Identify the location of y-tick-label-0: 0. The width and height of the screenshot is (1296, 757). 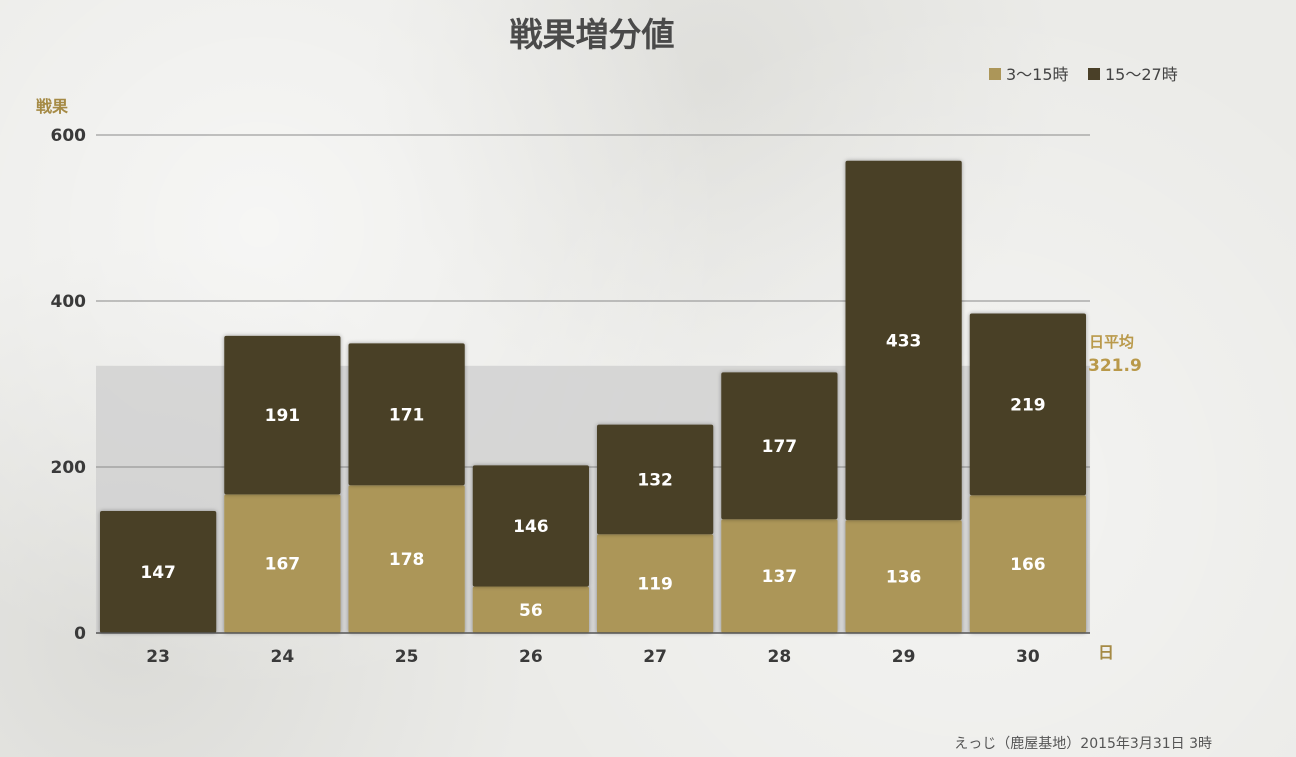
(80, 634).